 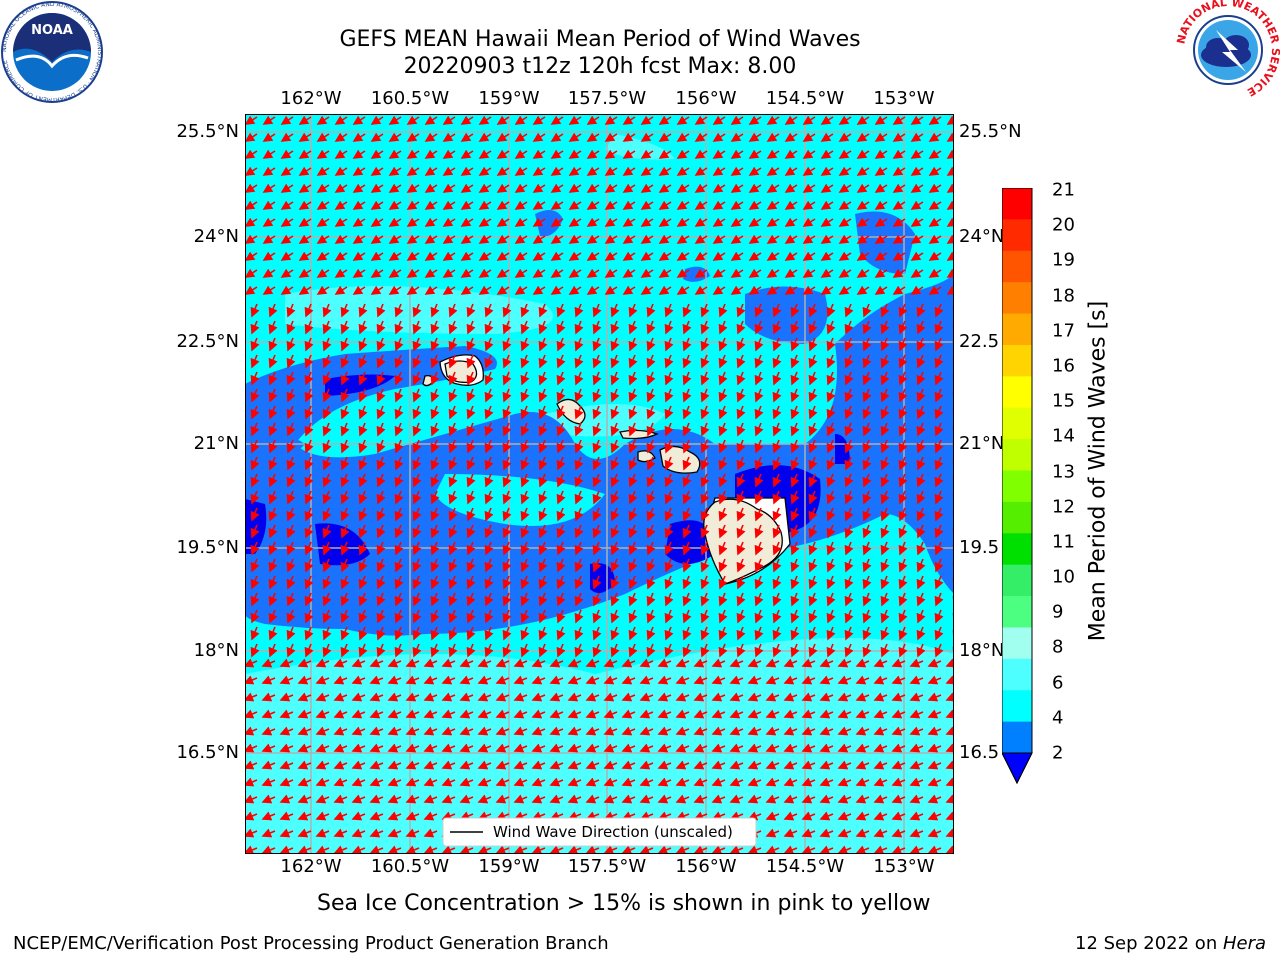 I want to click on lat-label-left: 18°N, so click(x=216, y=650).